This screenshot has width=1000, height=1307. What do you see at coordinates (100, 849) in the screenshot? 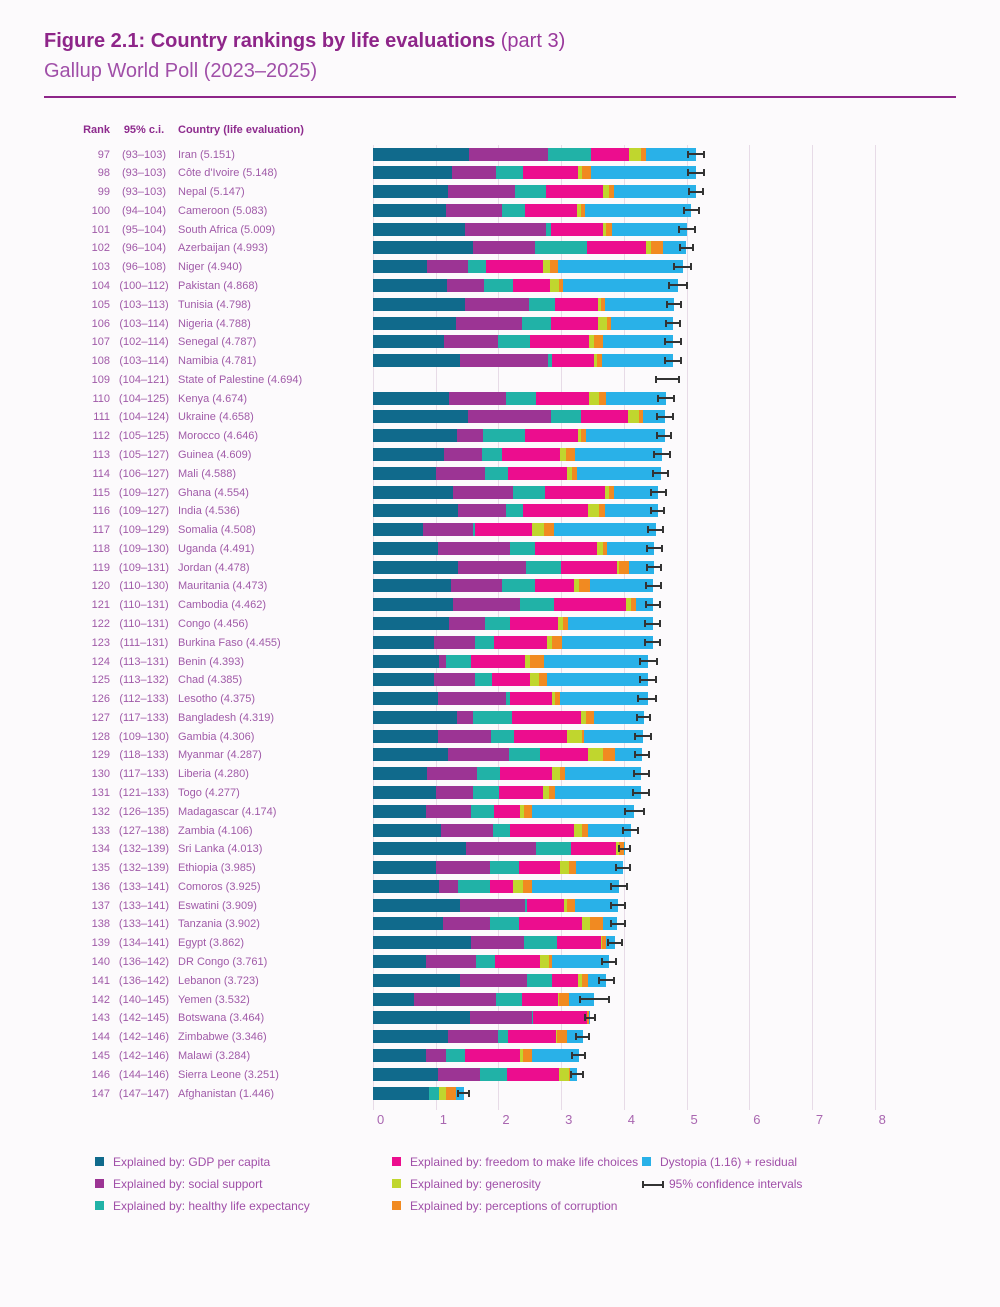
I see `rank-cell: 134` at bounding box center [100, 849].